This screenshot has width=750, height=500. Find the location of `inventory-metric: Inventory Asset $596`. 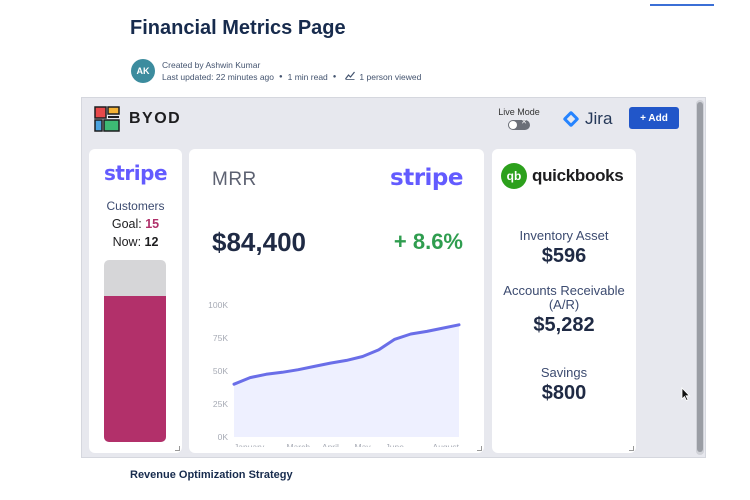

inventory-metric: Inventory Asset $596 is located at coordinates (564, 248).